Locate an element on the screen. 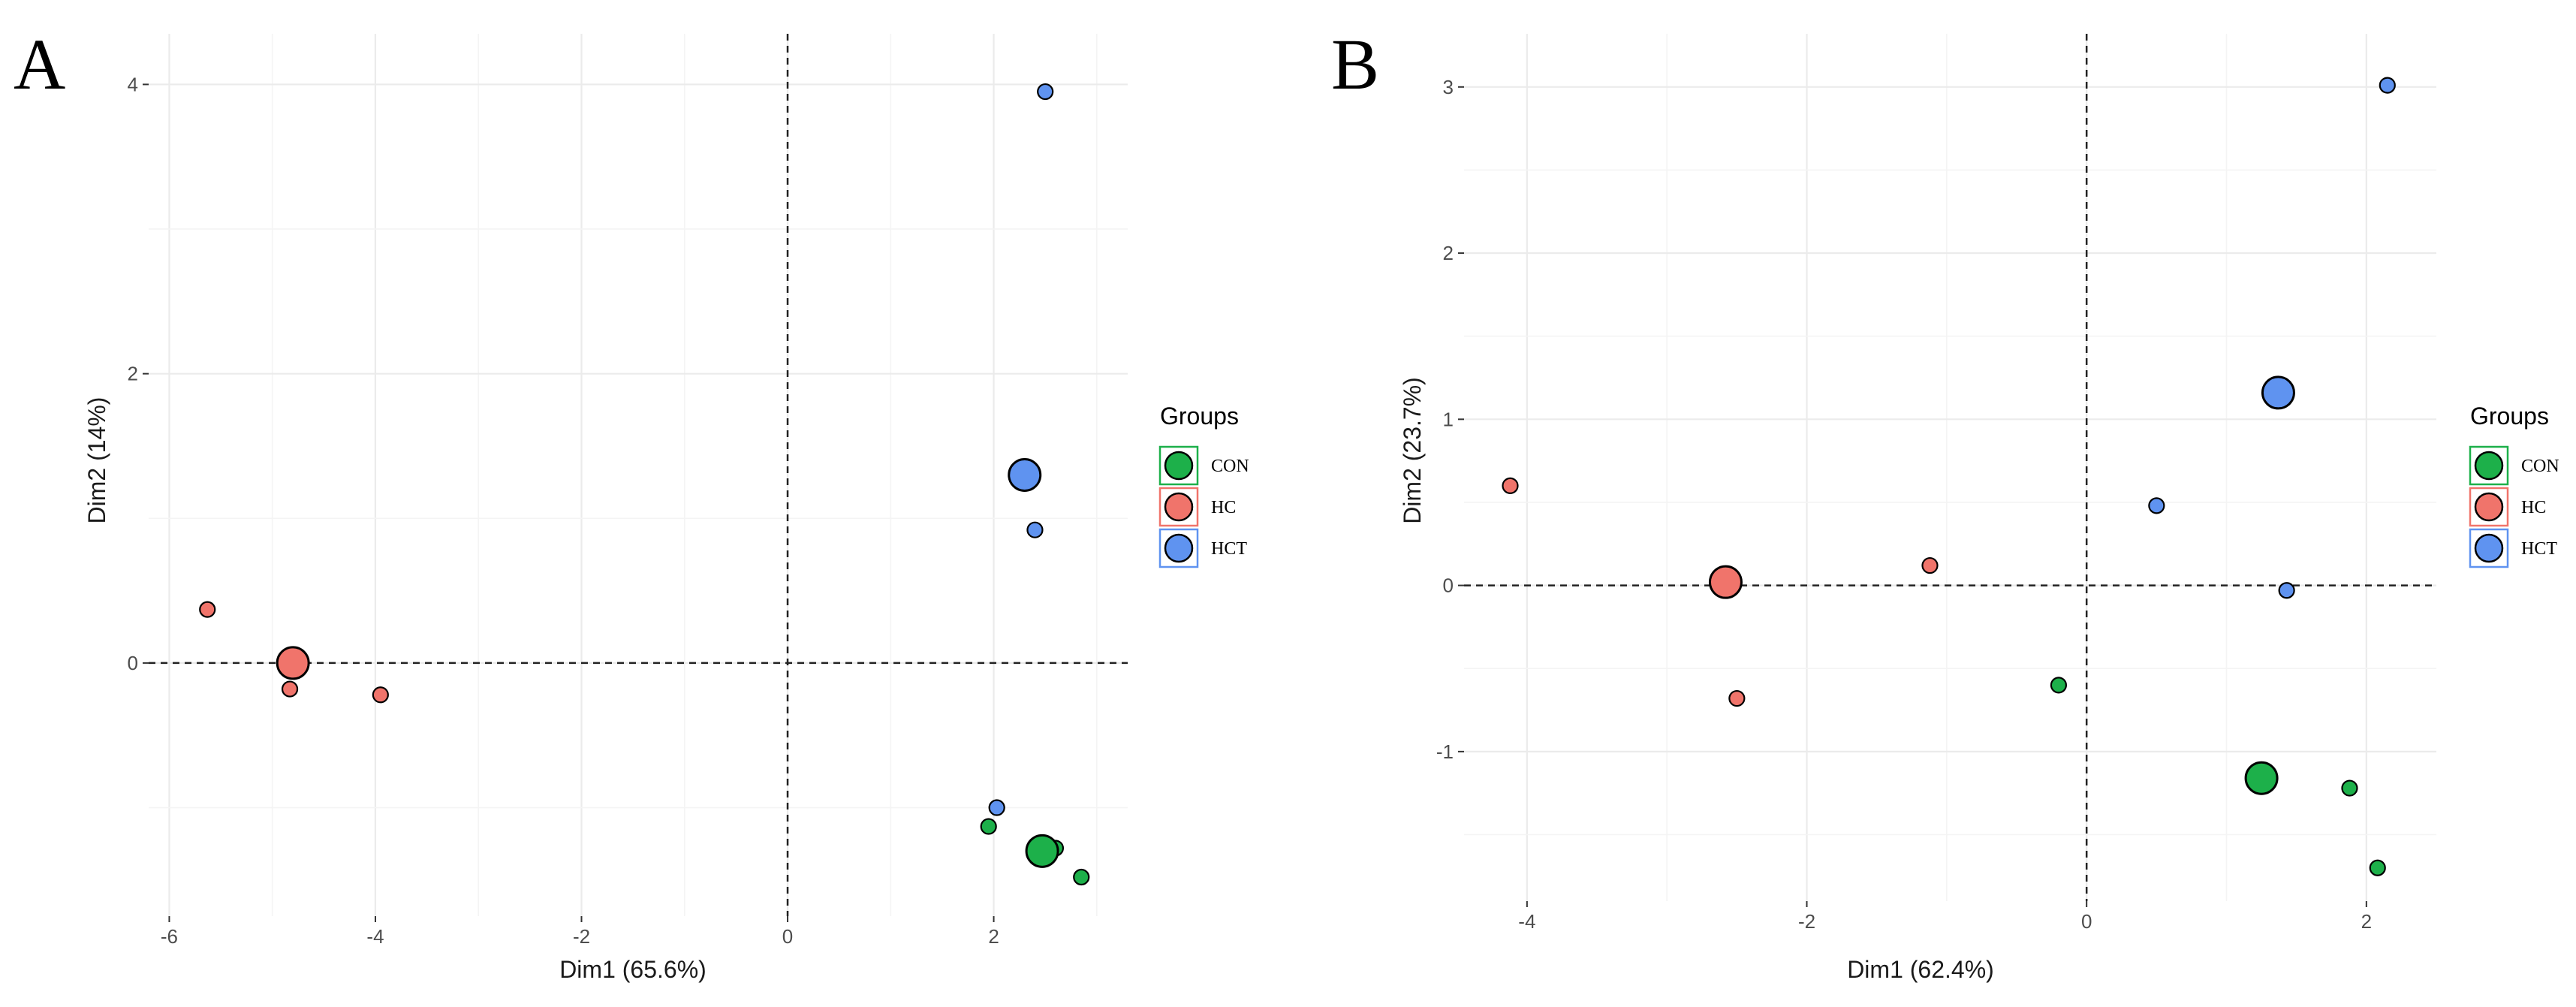  panel-a-legend-marker-con is located at coordinates (1179, 466).